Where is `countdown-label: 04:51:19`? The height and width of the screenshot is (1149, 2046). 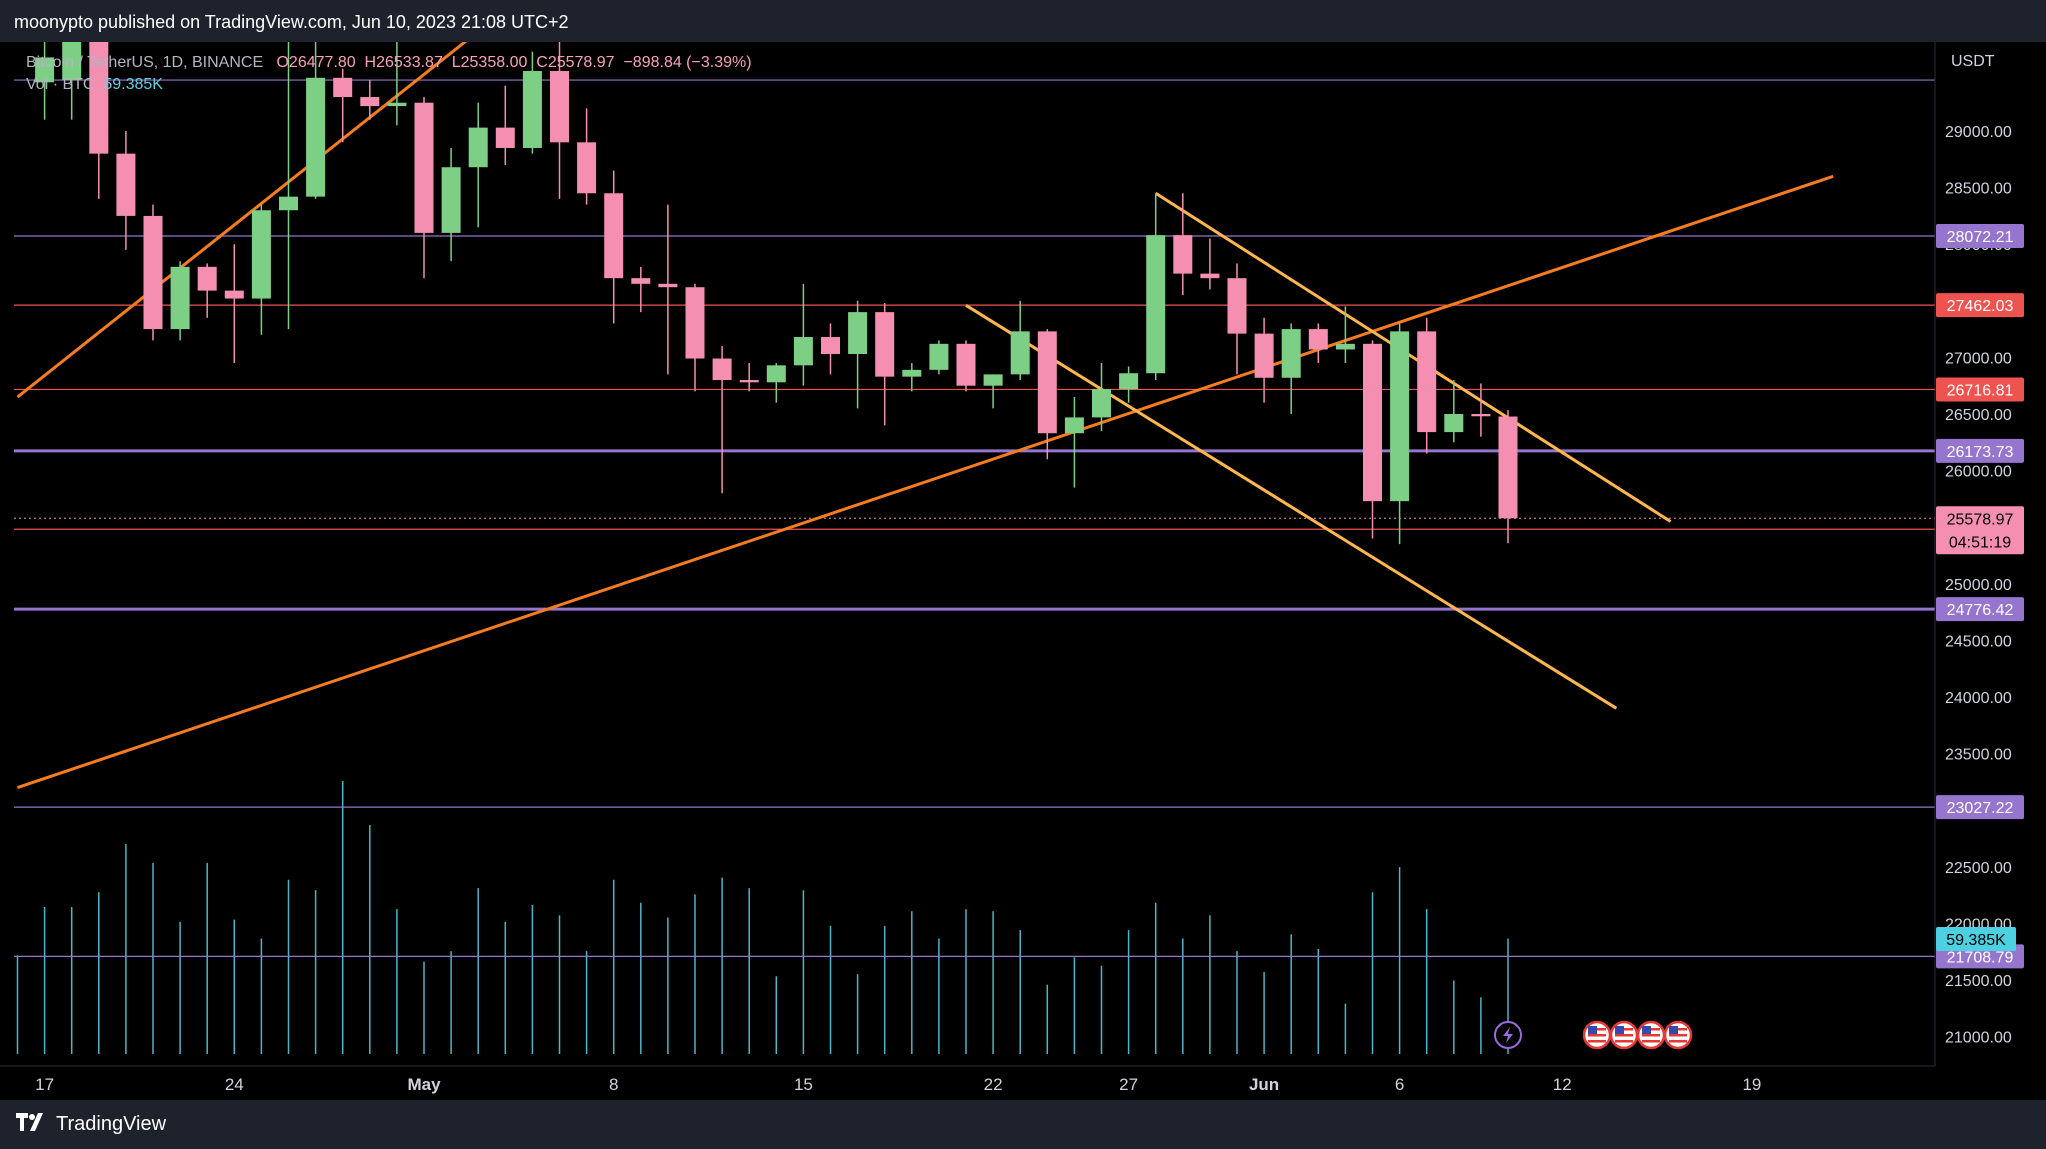 countdown-label: 04:51:19 is located at coordinates (1980, 542).